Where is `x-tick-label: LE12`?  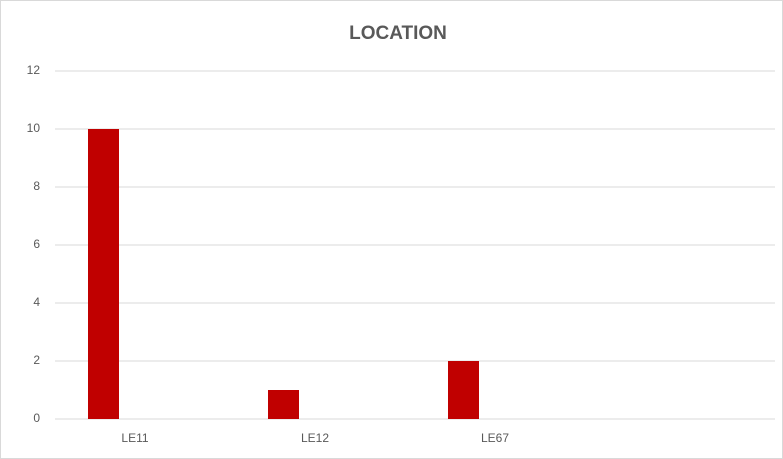
x-tick-label: LE12 is located at coordinates (315, 438).